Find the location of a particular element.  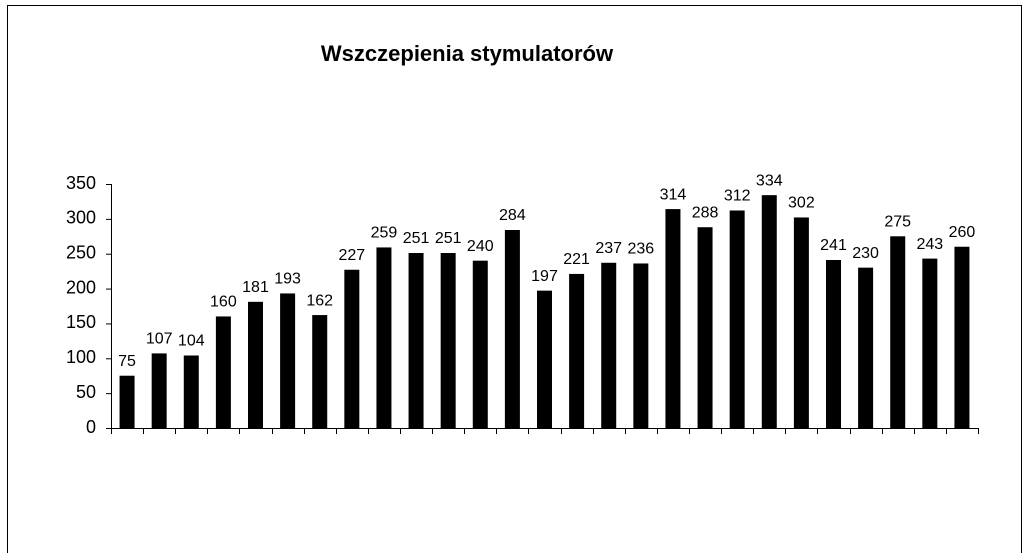

value-label: 197 is located at coordinates (544, 276).